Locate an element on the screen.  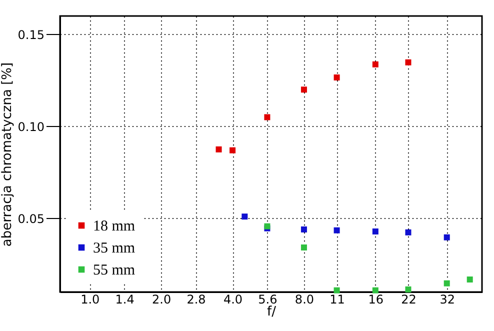
y-tick-label: 0.10 is located at coordinates (31, 127).